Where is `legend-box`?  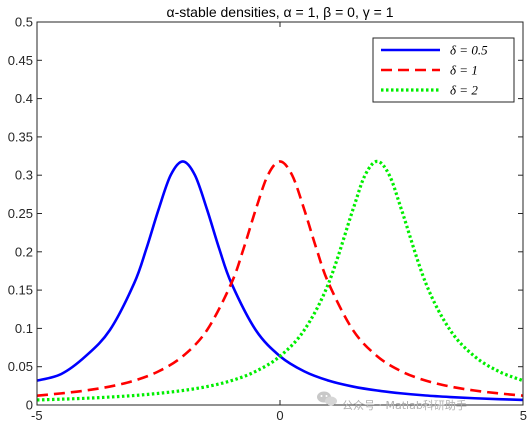 legend-box is located at coordinates (443, 70).